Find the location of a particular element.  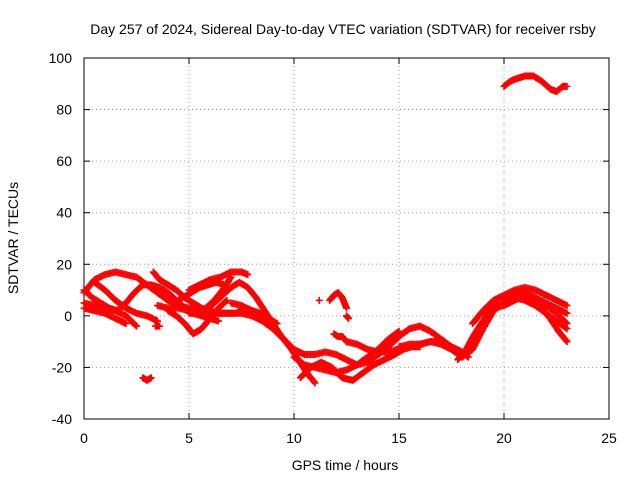

x-tick-label: 20 is located at coordinates (504, 438).